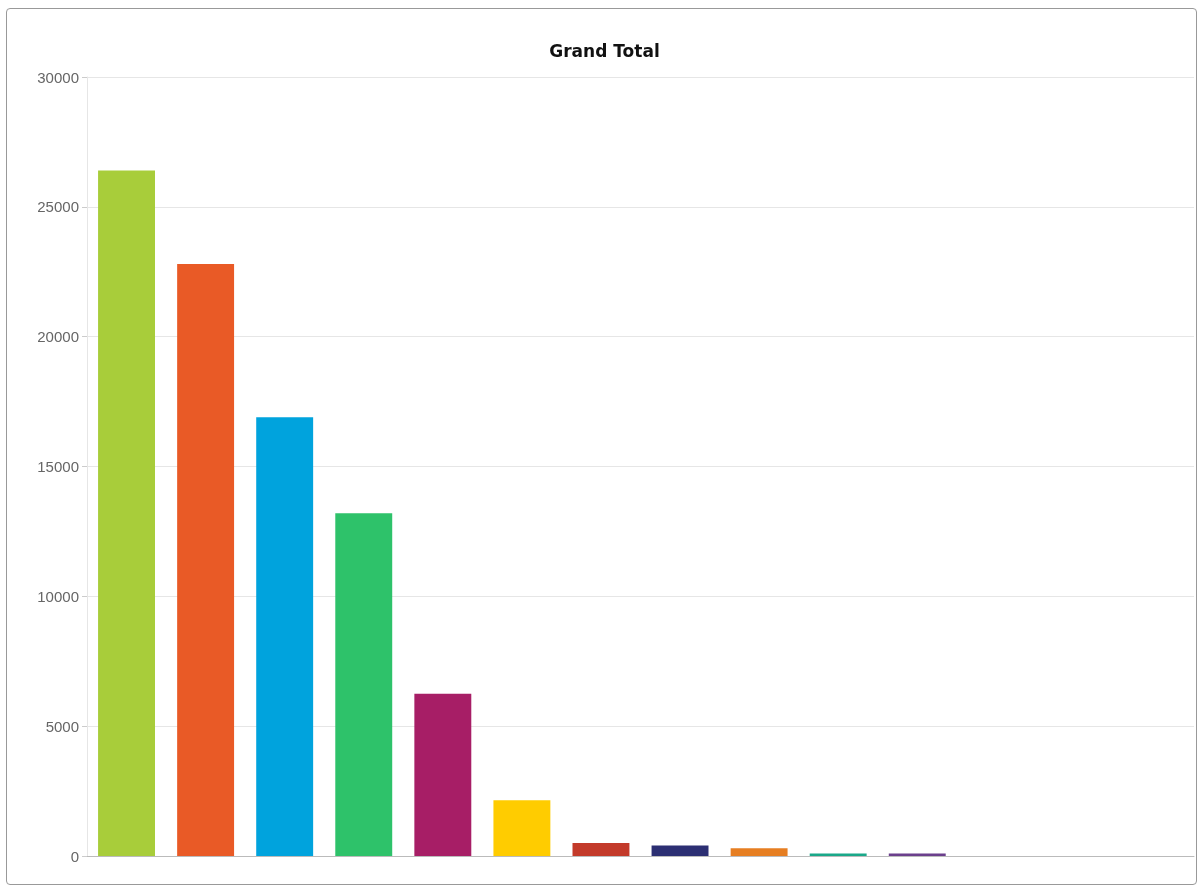 Image resolution: width=1203 pixels, height=889 pixels. Describe the element at coordinates (58, 207) in the screenshot. I see `y-tick-label: 25000` at that location.